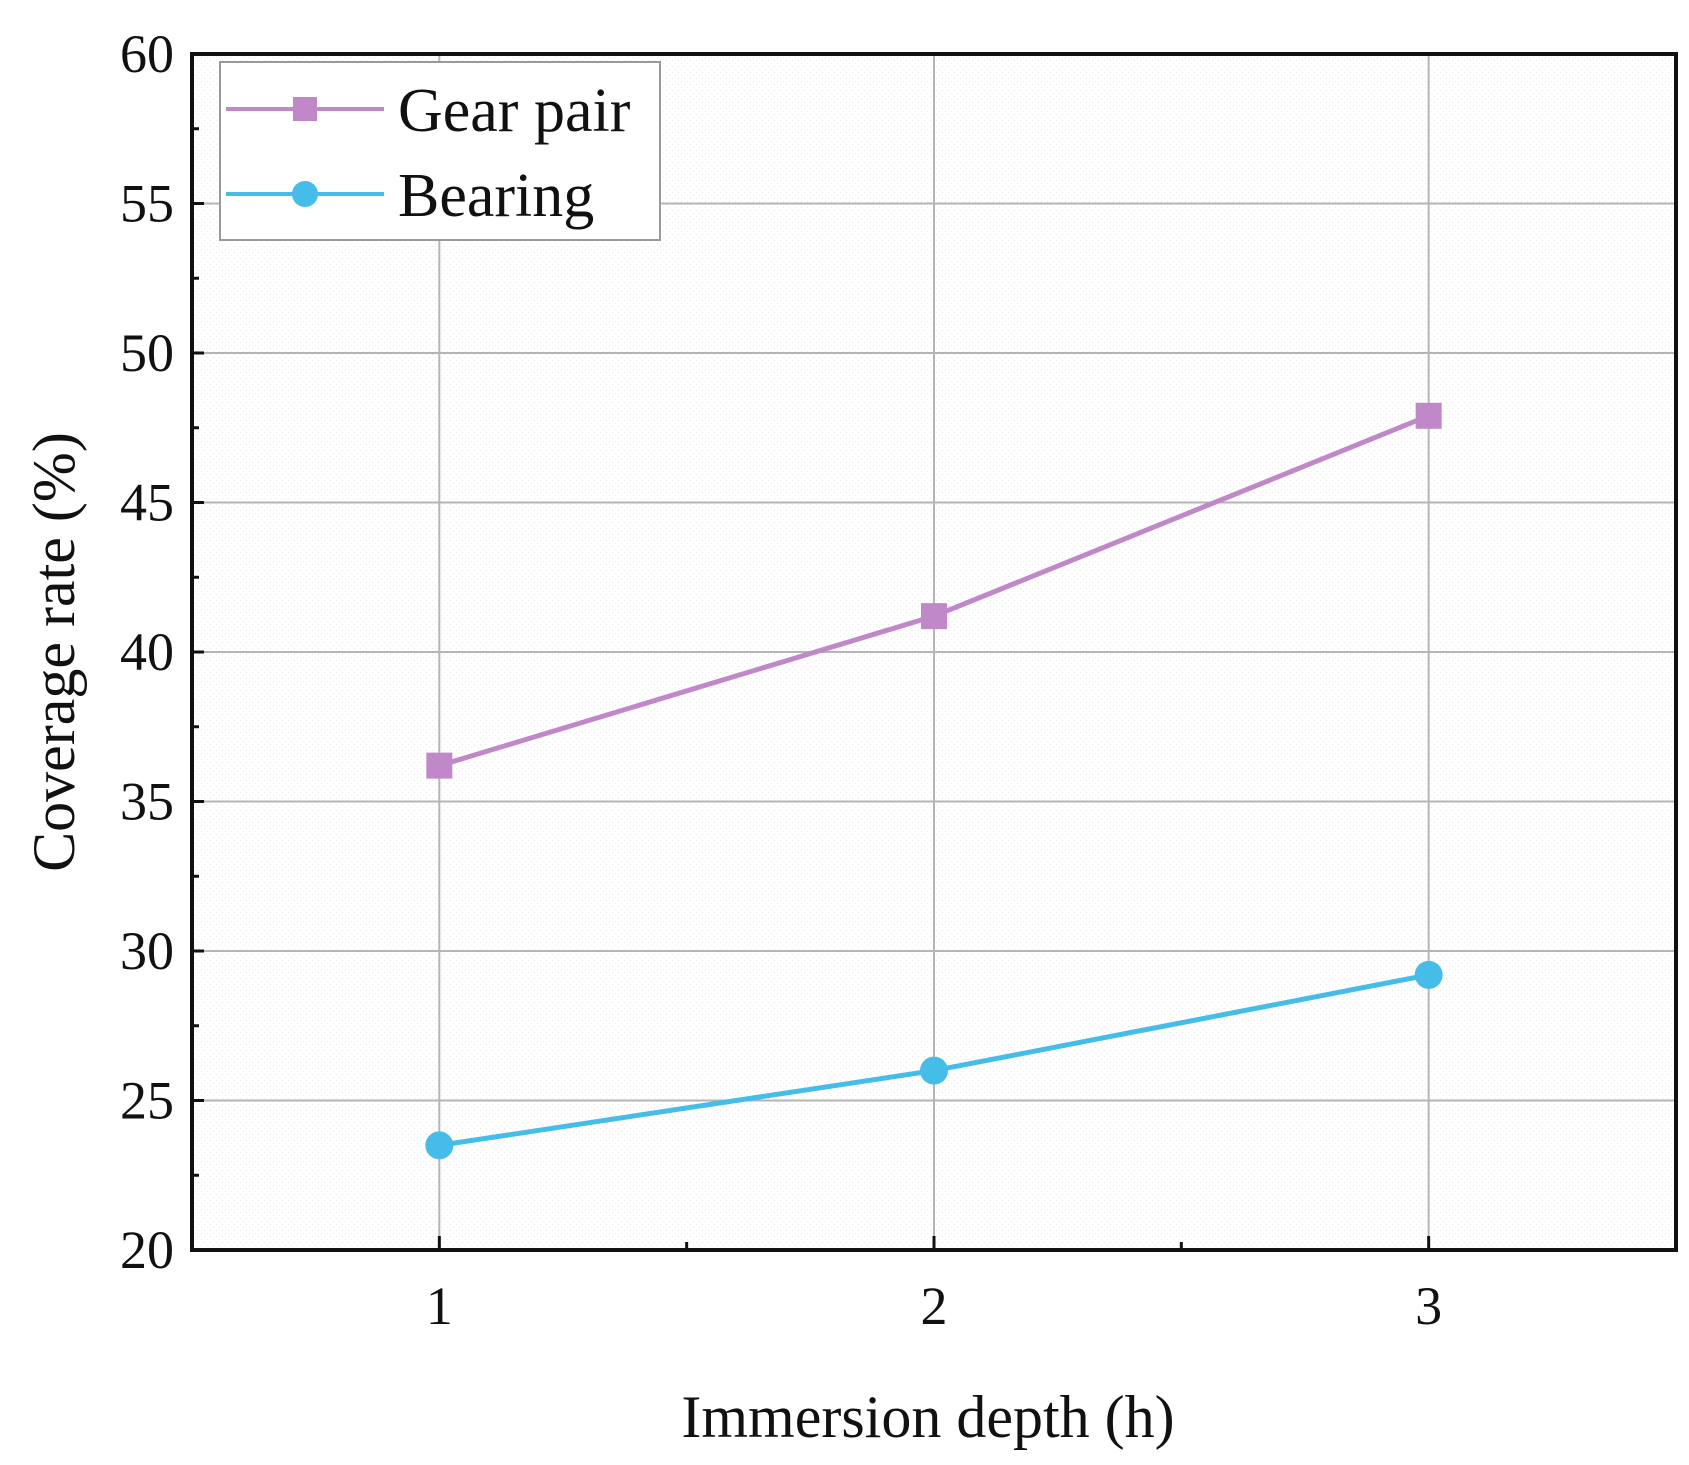  Describe the element at coordinates (514, 111) in the screenshot. I see `legend-label-gear-pair: Gear pair` at that location.